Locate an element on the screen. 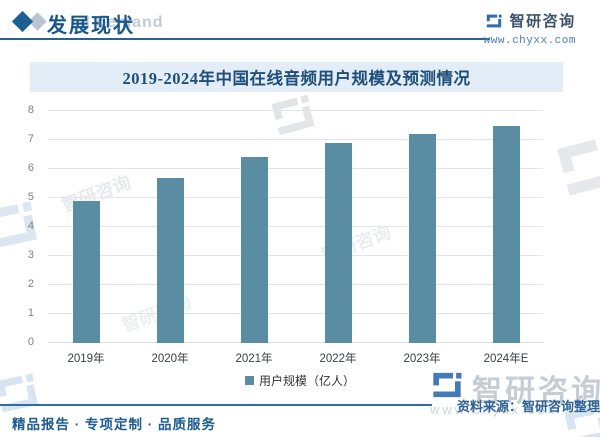 Image resolution: width=600 pixels, height=437 pixels. chart-title: 2019-2024年中国在线音频用户规模及预测情况 is located at coordinates (296, 78).